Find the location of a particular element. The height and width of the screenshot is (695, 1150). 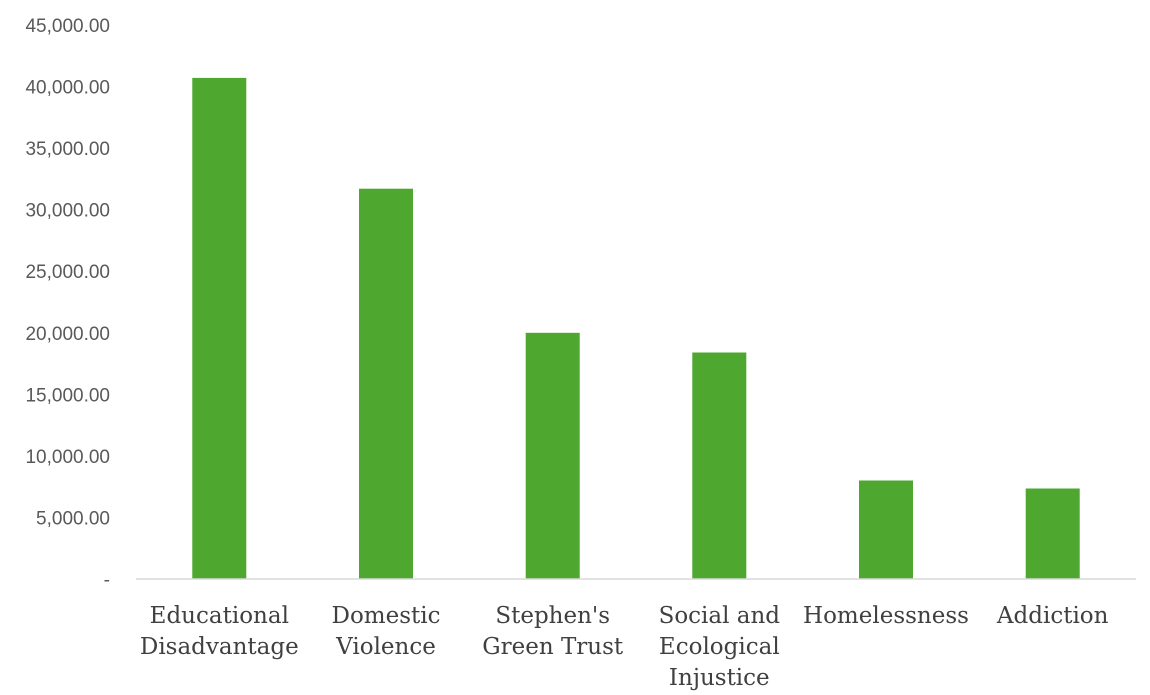

x-tick-label: Social and Ecological Injustice is located at coordinates (720, 647).